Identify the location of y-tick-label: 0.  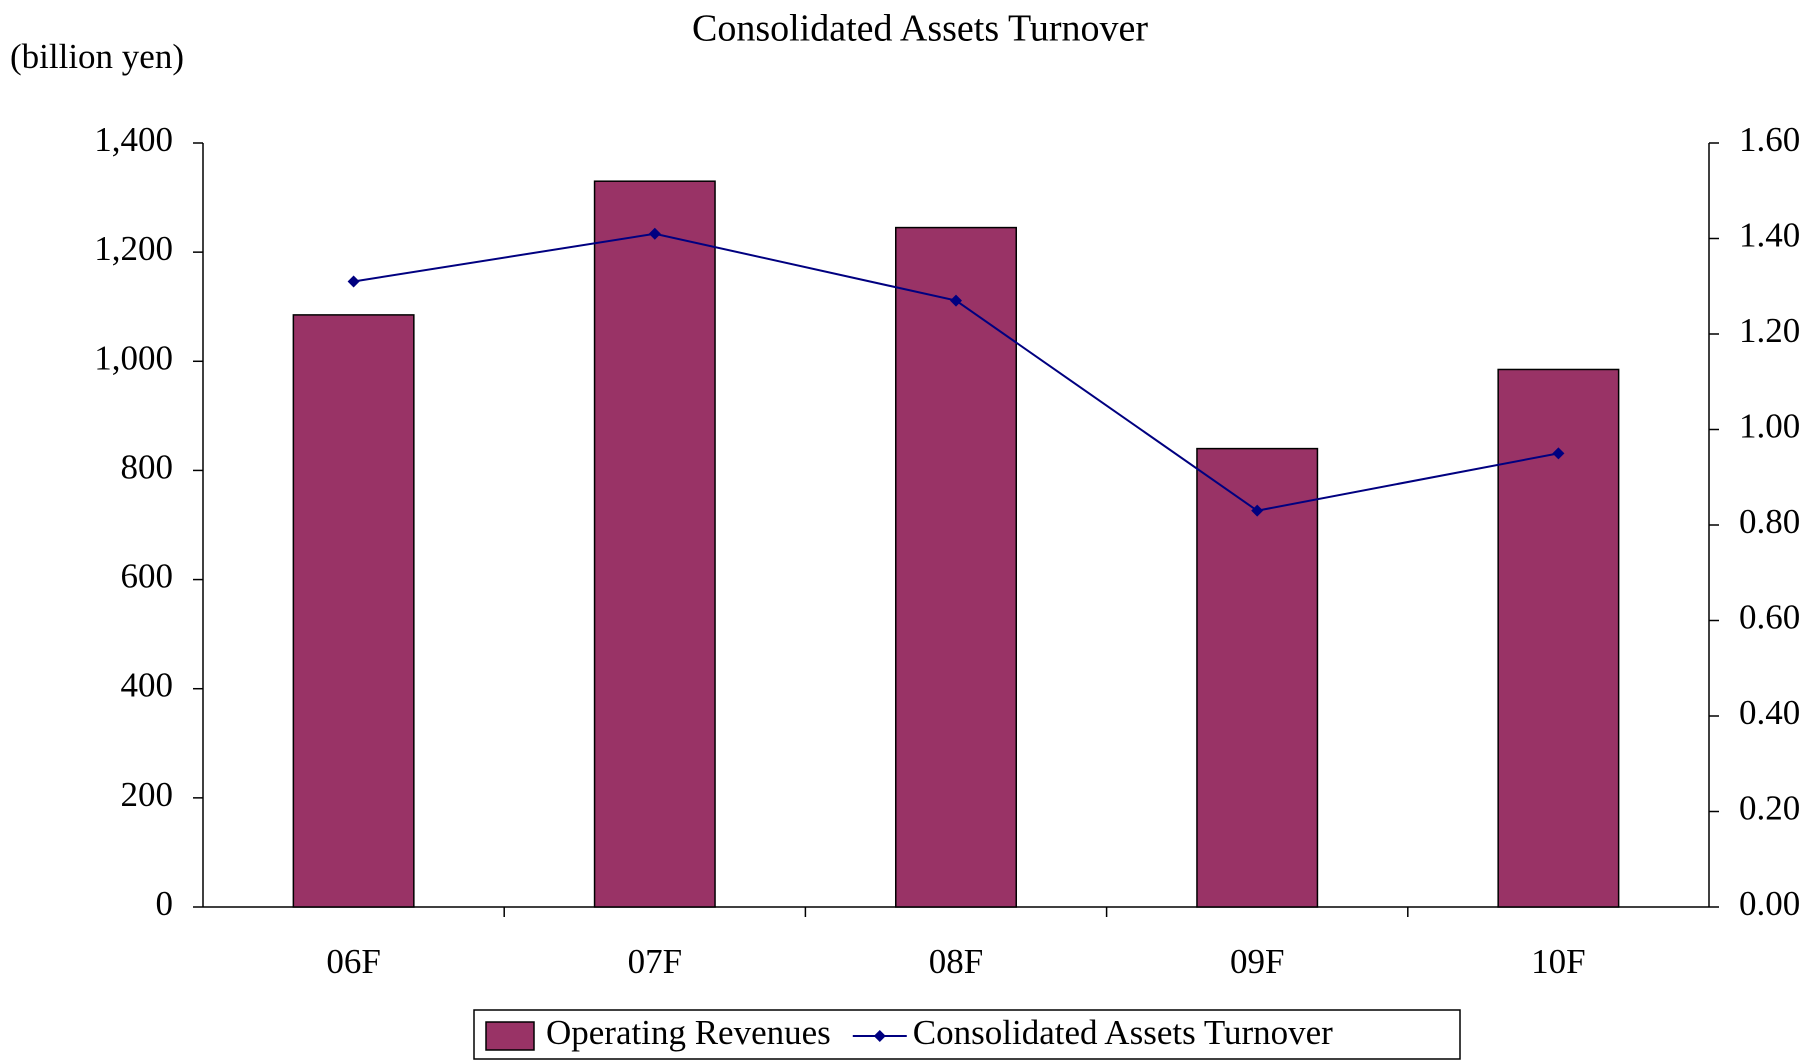
(165, 903).